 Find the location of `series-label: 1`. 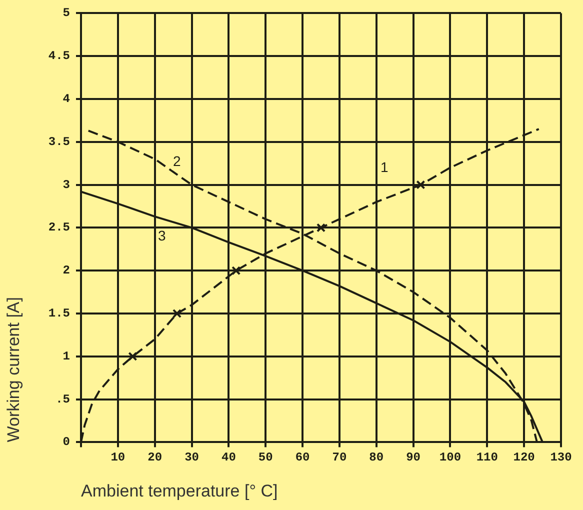

series-label: 1 is located at coordinates (384, 166).